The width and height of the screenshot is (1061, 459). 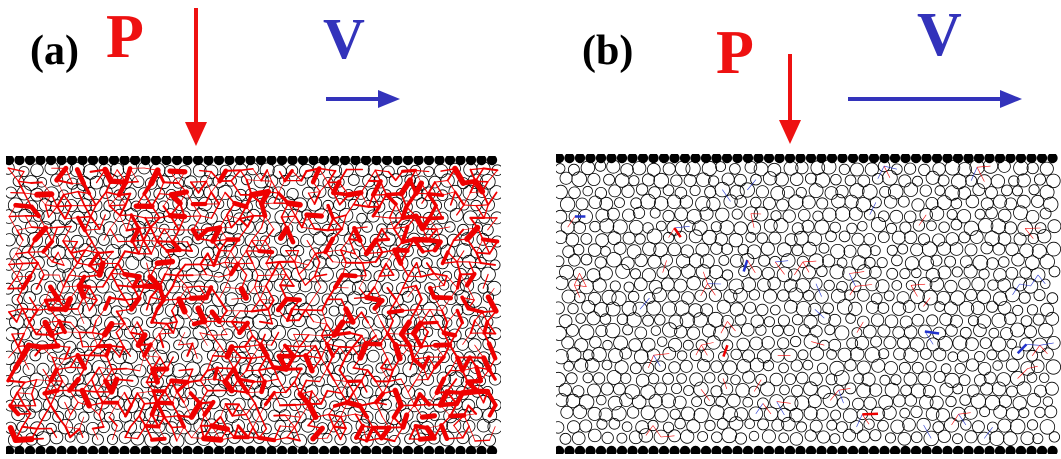 I want to click on panel-a-pressure-arrow, so click(x=196, y=77).